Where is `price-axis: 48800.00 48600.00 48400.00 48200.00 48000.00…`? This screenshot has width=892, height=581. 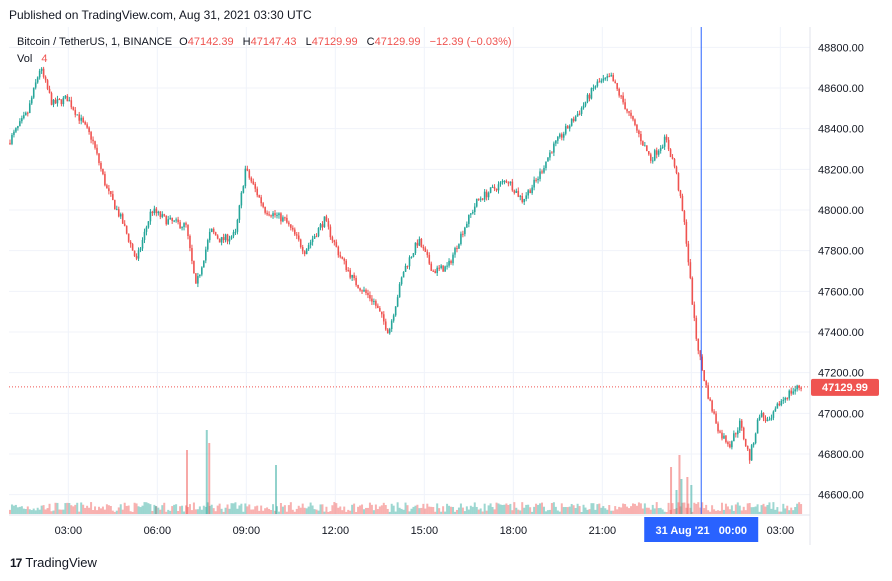 price-axis: 48800.00 48600.00 48400.00 48200.00 48000.00… is located at coordinates (841, 271).